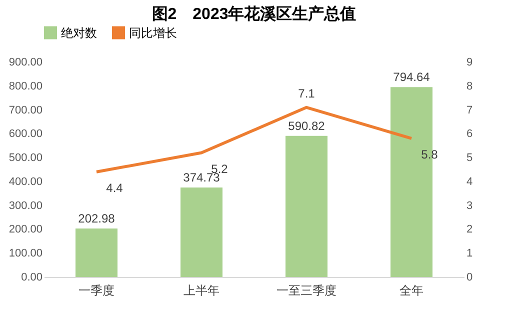 This screenshot has width=518, height=327. Describe the element at coordinates (25, 62) in the screenshot. I see `y-tick-label: 900.00` at that location.